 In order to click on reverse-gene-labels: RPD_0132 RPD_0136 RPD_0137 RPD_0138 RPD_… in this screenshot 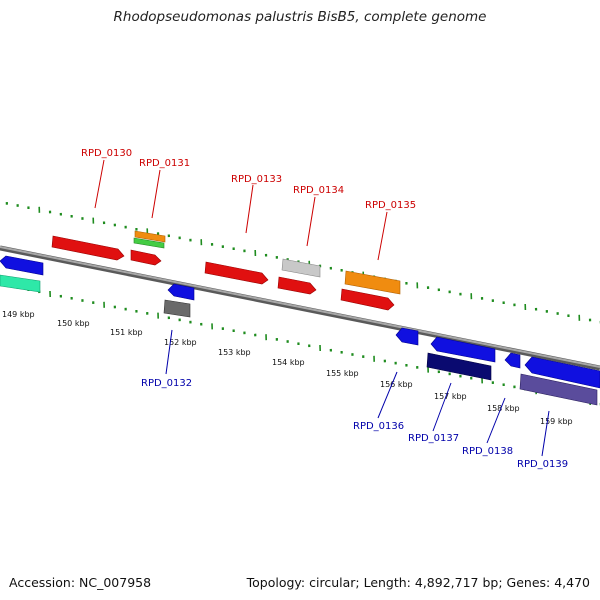, I will do `click(354, 424)`.